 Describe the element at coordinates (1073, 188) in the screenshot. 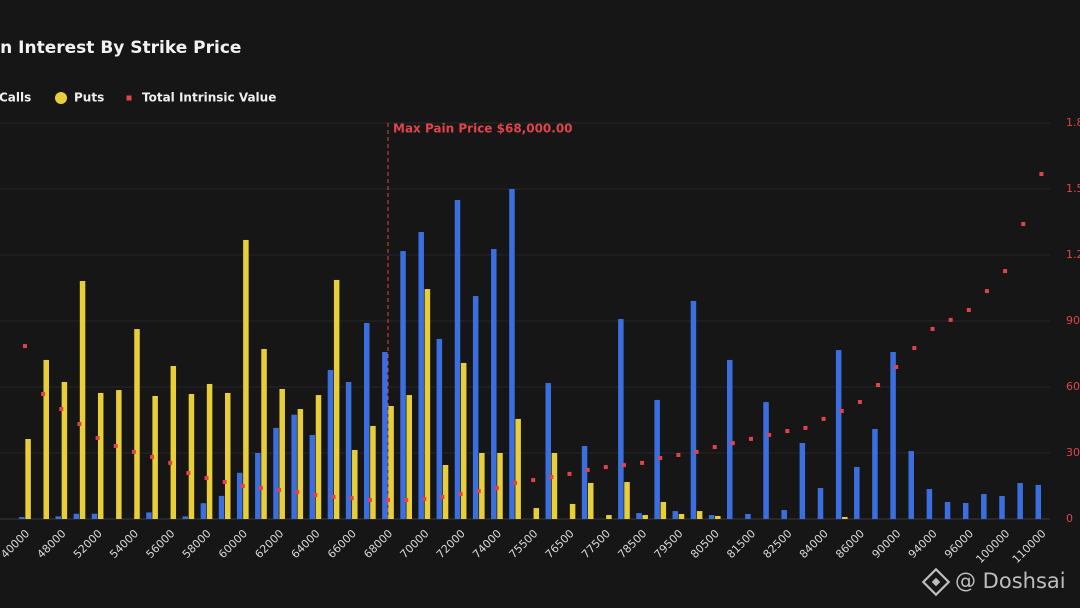

I see `y2-tick-label: 1.5B` at that location.